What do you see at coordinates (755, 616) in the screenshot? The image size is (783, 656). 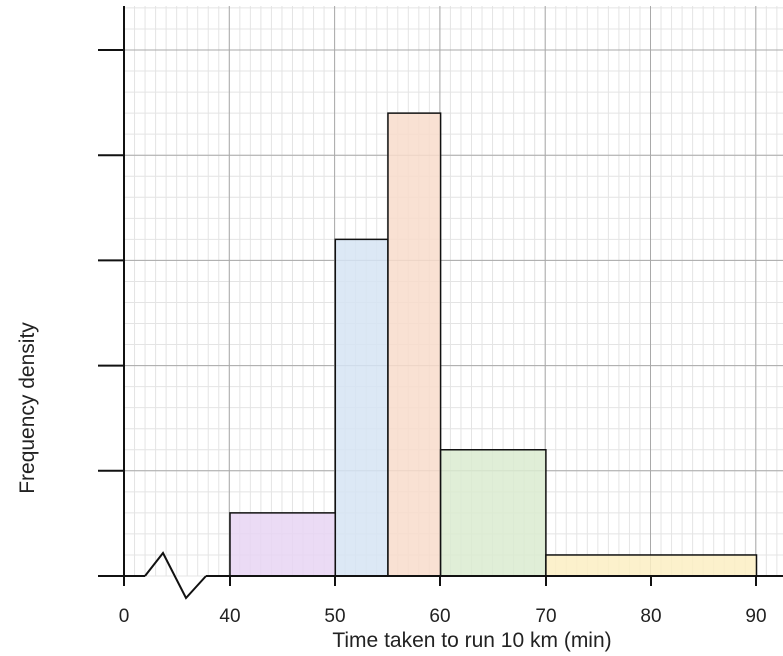 I see `x-tick-label: 90` at bounding box center [755, 616].